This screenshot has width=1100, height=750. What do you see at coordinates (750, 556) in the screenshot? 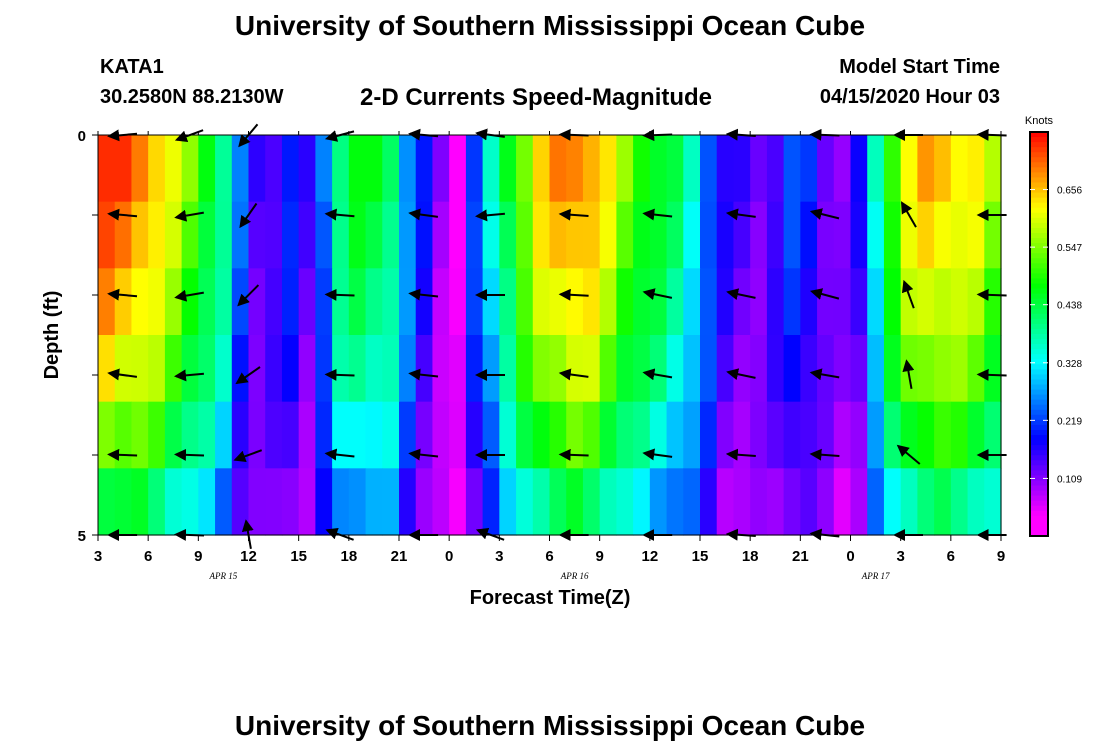
I see `x-tick-label: 18` at bounding box center [750, 556].